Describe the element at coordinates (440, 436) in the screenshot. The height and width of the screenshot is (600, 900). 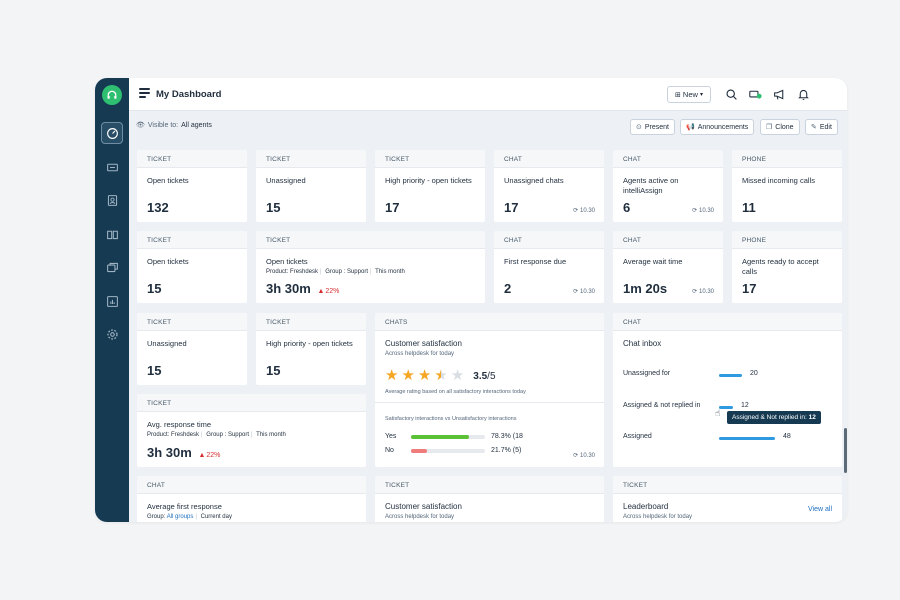
I see `yes-bar-fill` at that location.